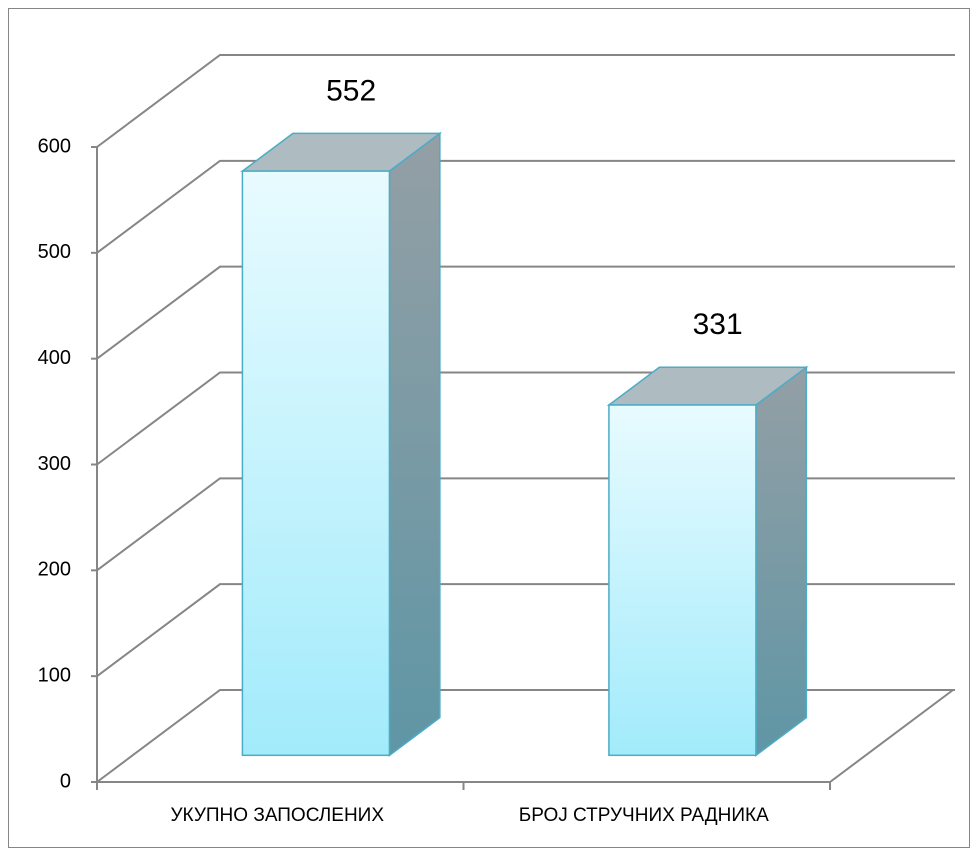 The width and height of the screenshot is (977, 855). I want to click on y-tick-label: 500, so click(54, 252).